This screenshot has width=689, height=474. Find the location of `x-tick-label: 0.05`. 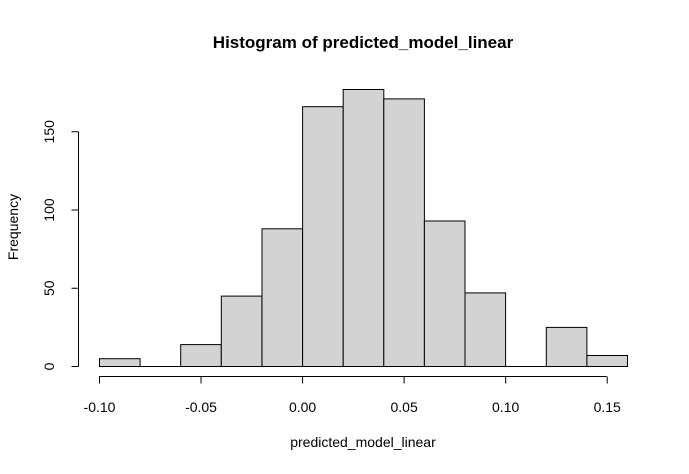

x-tick-label: 0.05 is located at coordinates (403, 407).